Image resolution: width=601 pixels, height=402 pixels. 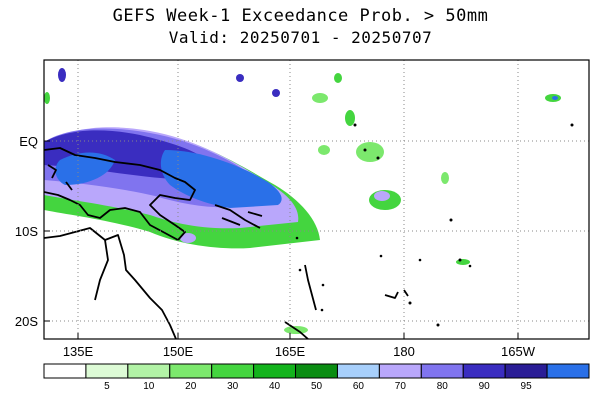 What do you see at coordinates (404, 351) in the screenshot?
I see `lon-label-180: 180` at bounding box center [404, 351].